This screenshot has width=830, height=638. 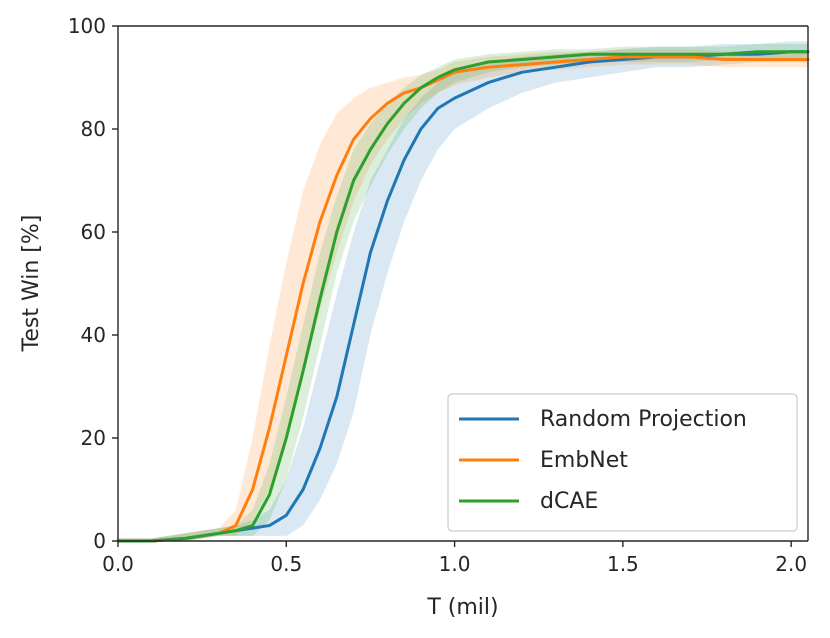 I want to click on x-axis-label: T (mil), so click(x=462, y=607).